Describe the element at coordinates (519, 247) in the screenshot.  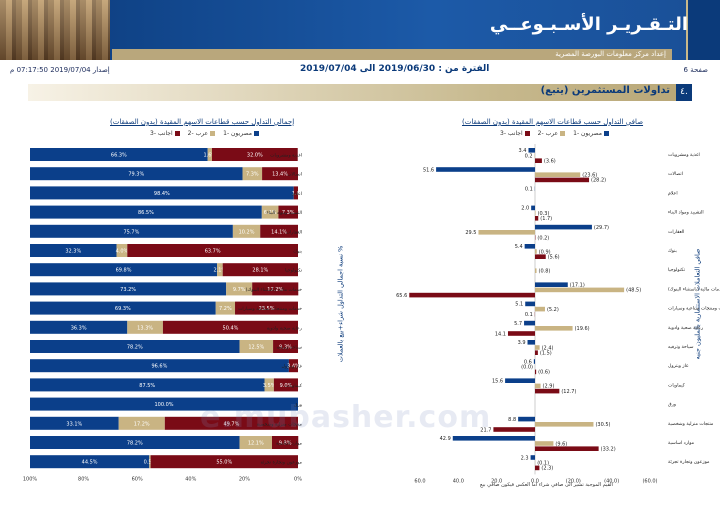
I see `net-data-label: 5.4` at that location.